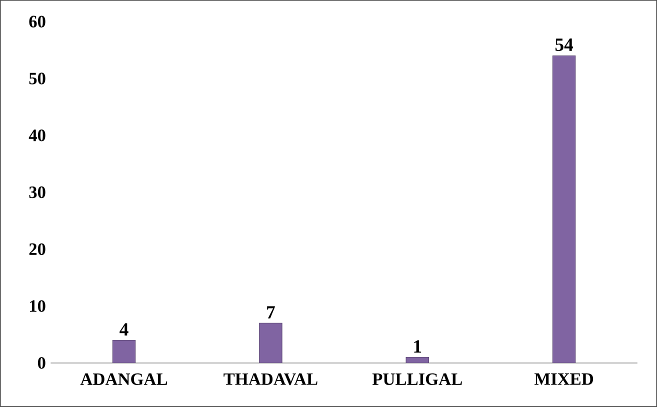 This screenshot has width=657, height=407. Describe the element at coordinates (124, 329) in the screenshot. I see `data-label: 4` at that location.